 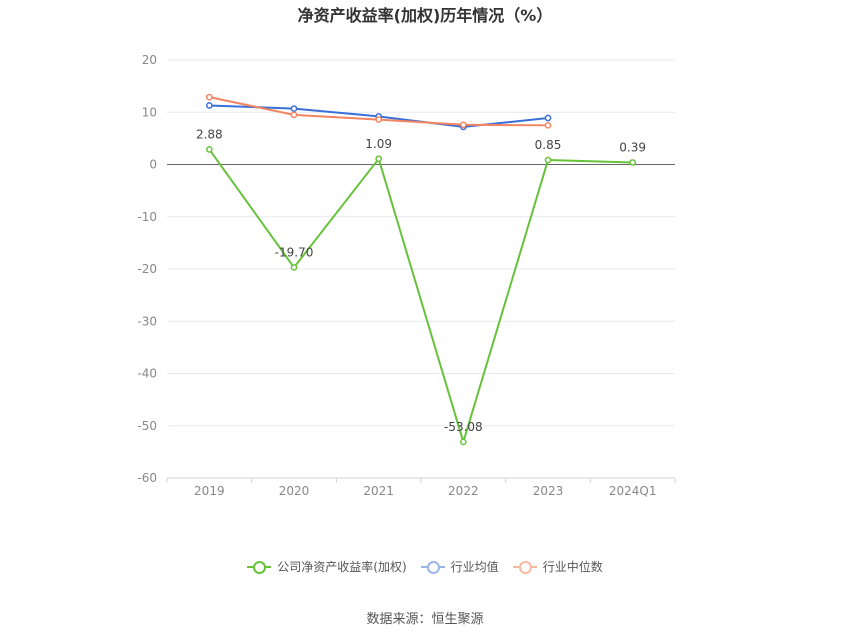 I want to click on y-tick-label: -60, so click(x=147, y=478).